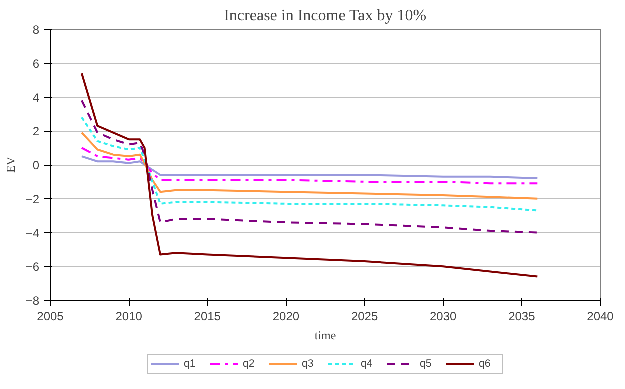 This screenshot has width=625, height=389. Describe the element at coordinates (36, 97) in the screenshot. I see `y-tick-label: 4` at that location.